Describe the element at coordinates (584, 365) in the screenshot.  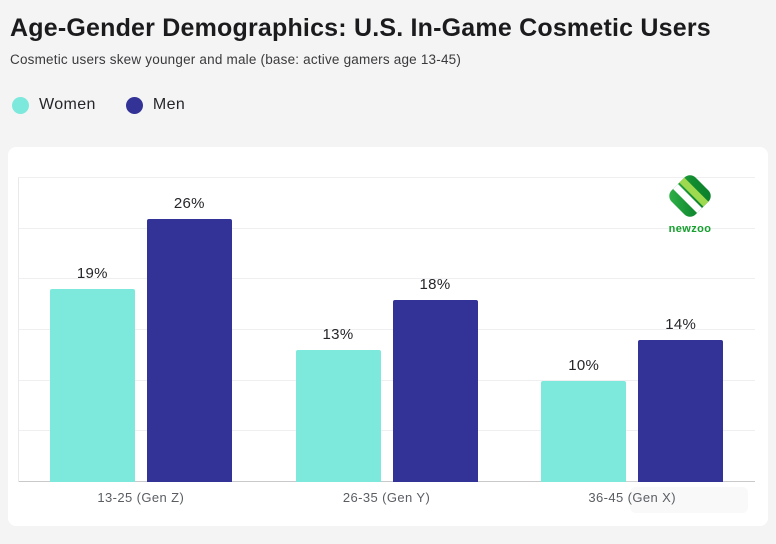
I see `bar-value-label: 10%` at that location.